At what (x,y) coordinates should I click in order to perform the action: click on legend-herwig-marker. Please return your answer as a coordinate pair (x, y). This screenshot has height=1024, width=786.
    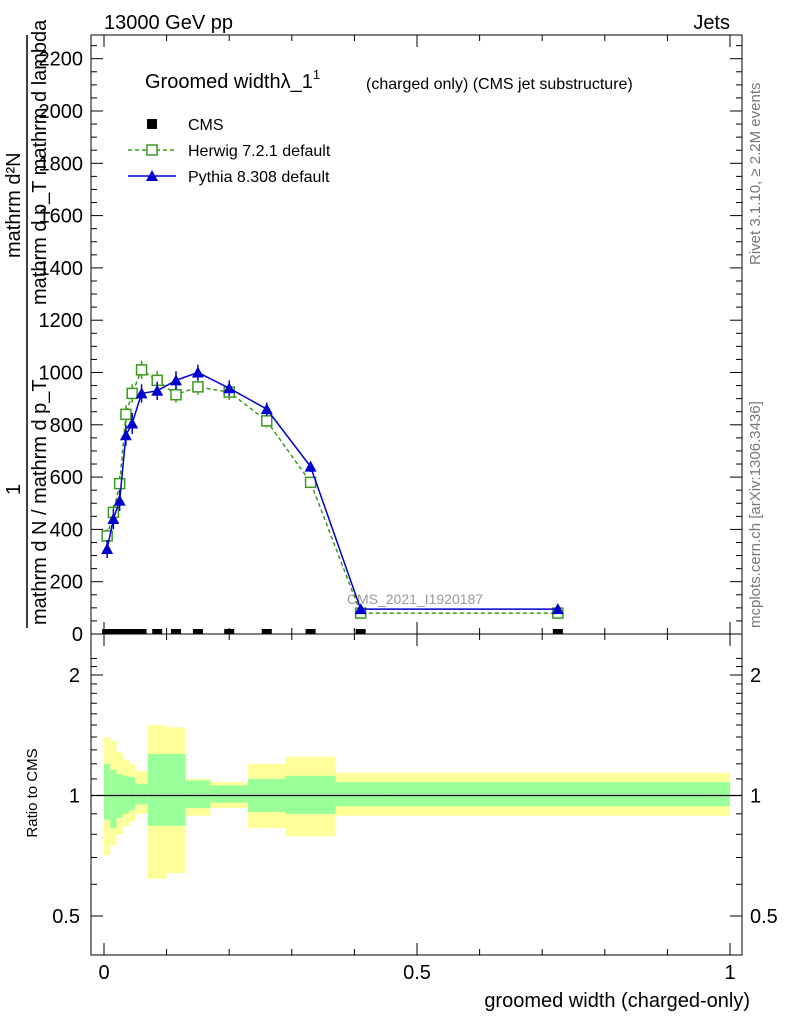
    Looking at the image, I should click on (152, 150).